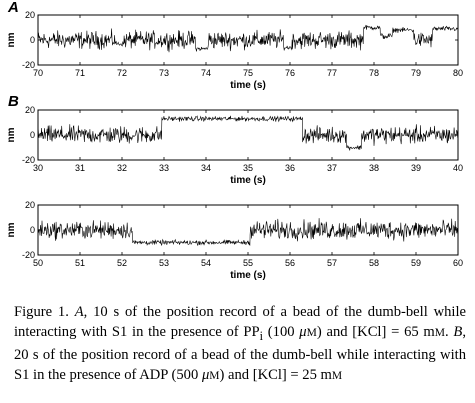 This screenshot has width=475, height=403. What do you see at coordinates (122, 73) in the screenshot?
I see `x-tick-label: 72` at bounding box center [122, 73].